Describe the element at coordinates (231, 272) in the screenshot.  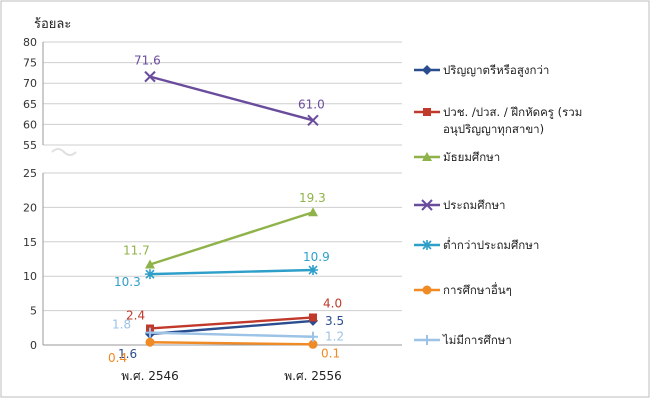
I see `series-4-line` at that location.